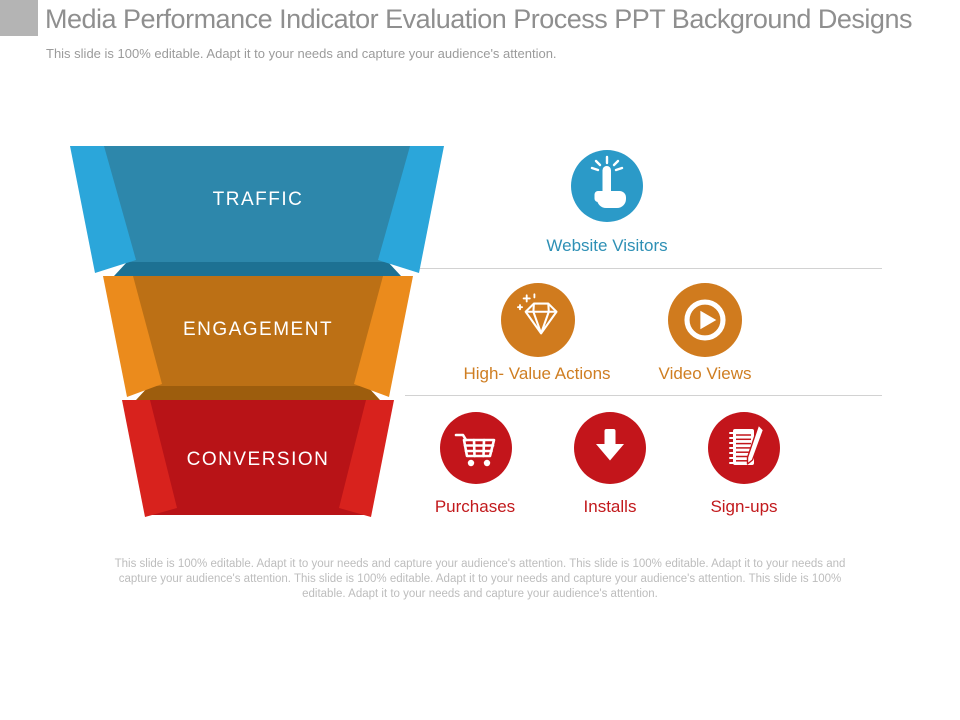 This screenshot has width=960, height=720. Describe the element at coordinates (19, 18) in the screenshot. I see `corner-accent-square` at that location.